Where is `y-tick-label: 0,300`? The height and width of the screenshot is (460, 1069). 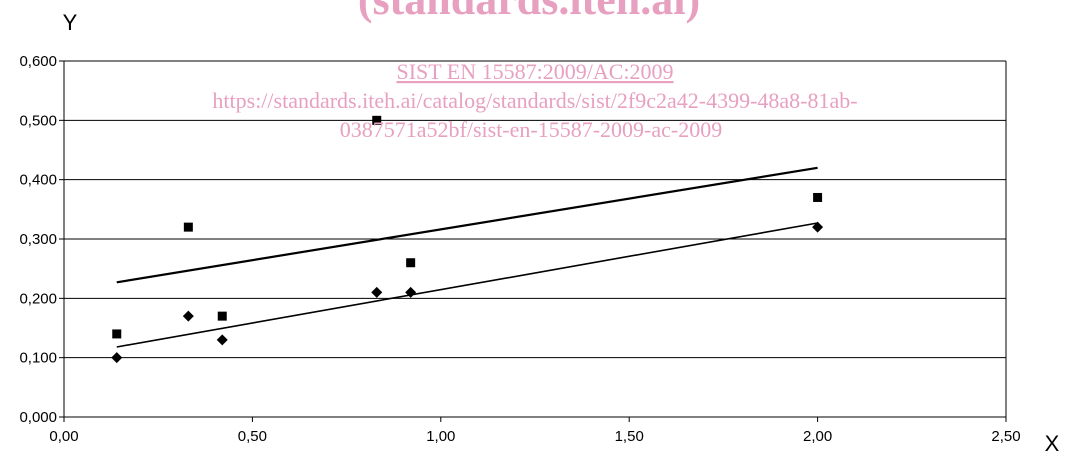
y-tick-label: 0,300 is located at coordinates (38, 239).